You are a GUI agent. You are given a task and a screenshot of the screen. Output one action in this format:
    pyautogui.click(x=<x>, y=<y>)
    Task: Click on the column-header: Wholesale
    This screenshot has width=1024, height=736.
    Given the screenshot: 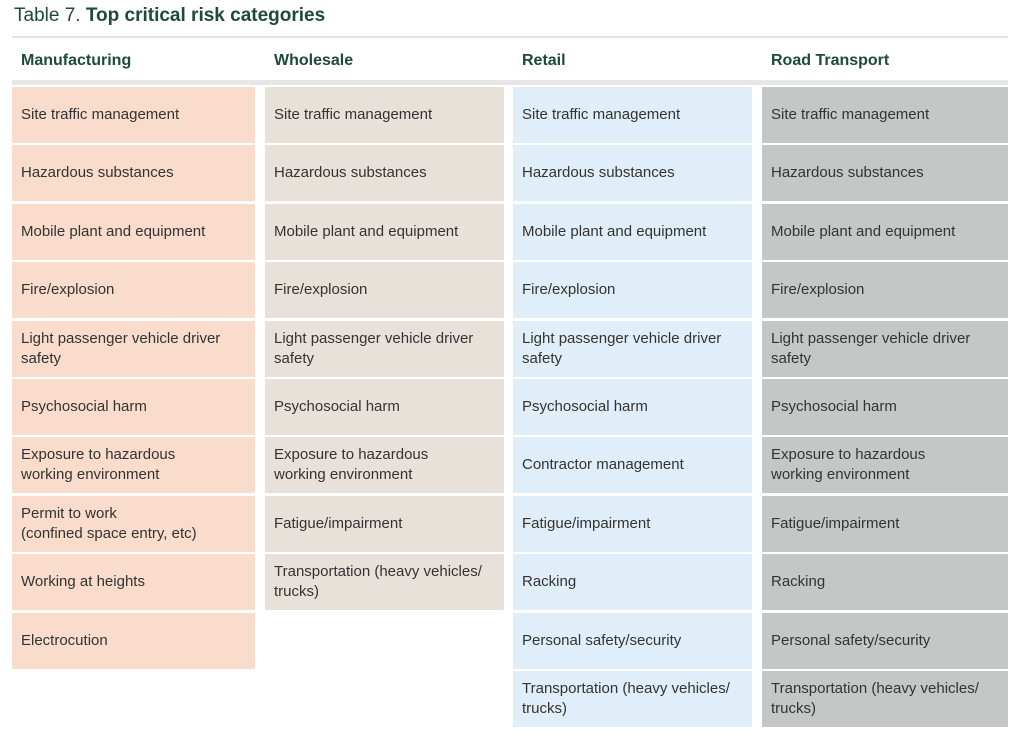 What is the action you would take?
    pyautogui.click(x=314, y=60)
    